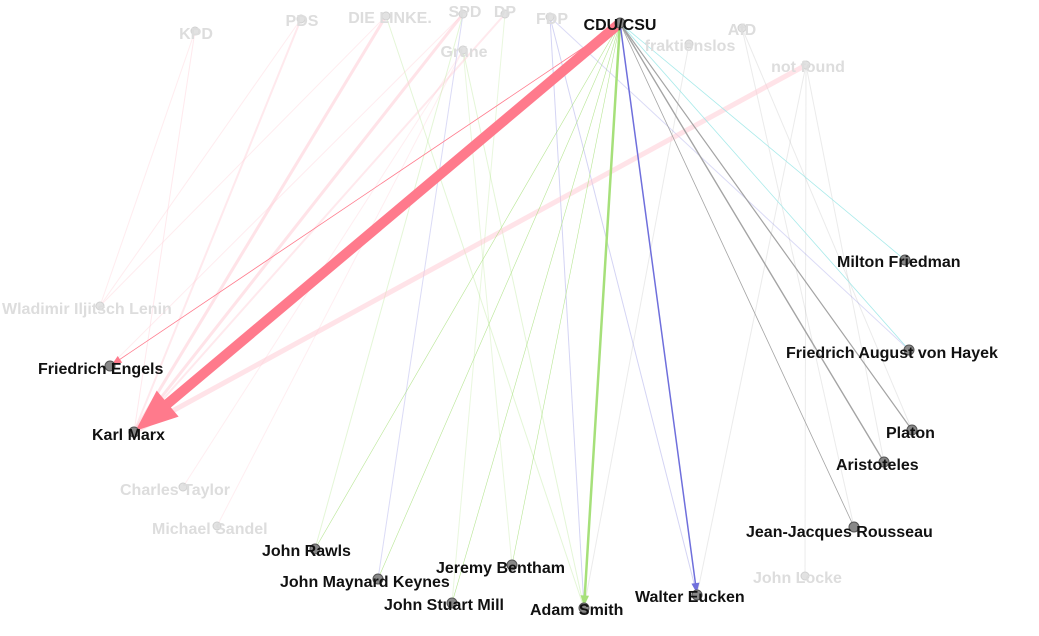  Describe the element at coordinates (884, 462) in the screenshot. I see `node-aristoteles` at that location.